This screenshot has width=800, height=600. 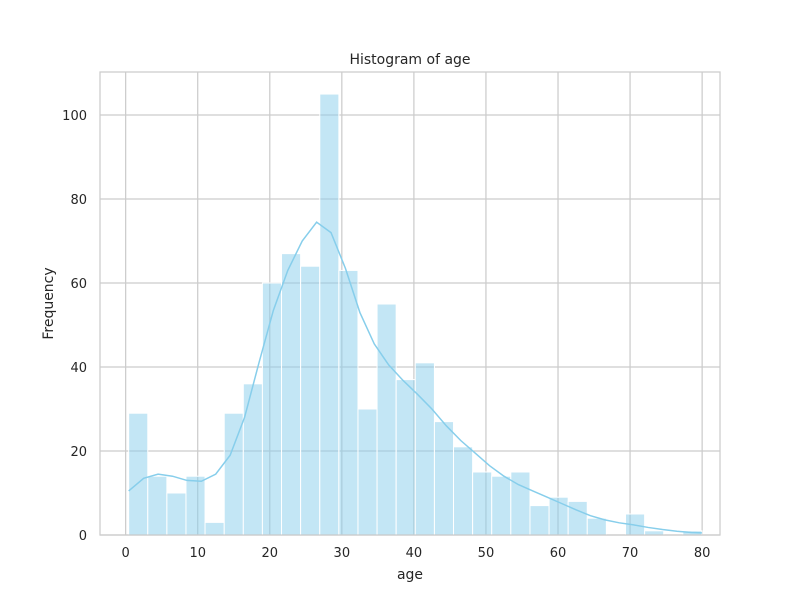 I want to click on y-tick-label: 60, so click(x=78, y=284).